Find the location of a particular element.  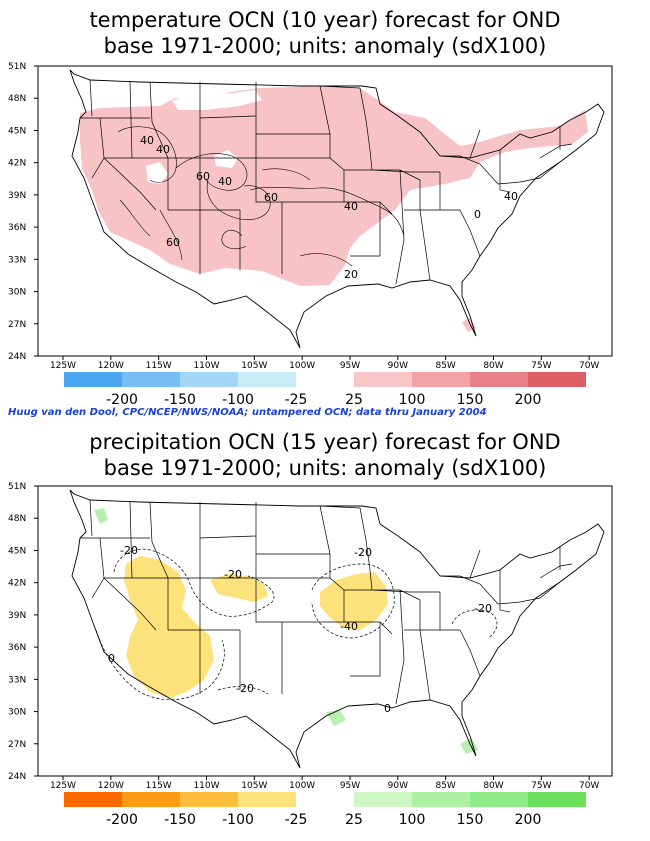

temp-contour-labels: 40 40 60 40 60 40 60 20 0 40 is located at coordinates (329, 207).